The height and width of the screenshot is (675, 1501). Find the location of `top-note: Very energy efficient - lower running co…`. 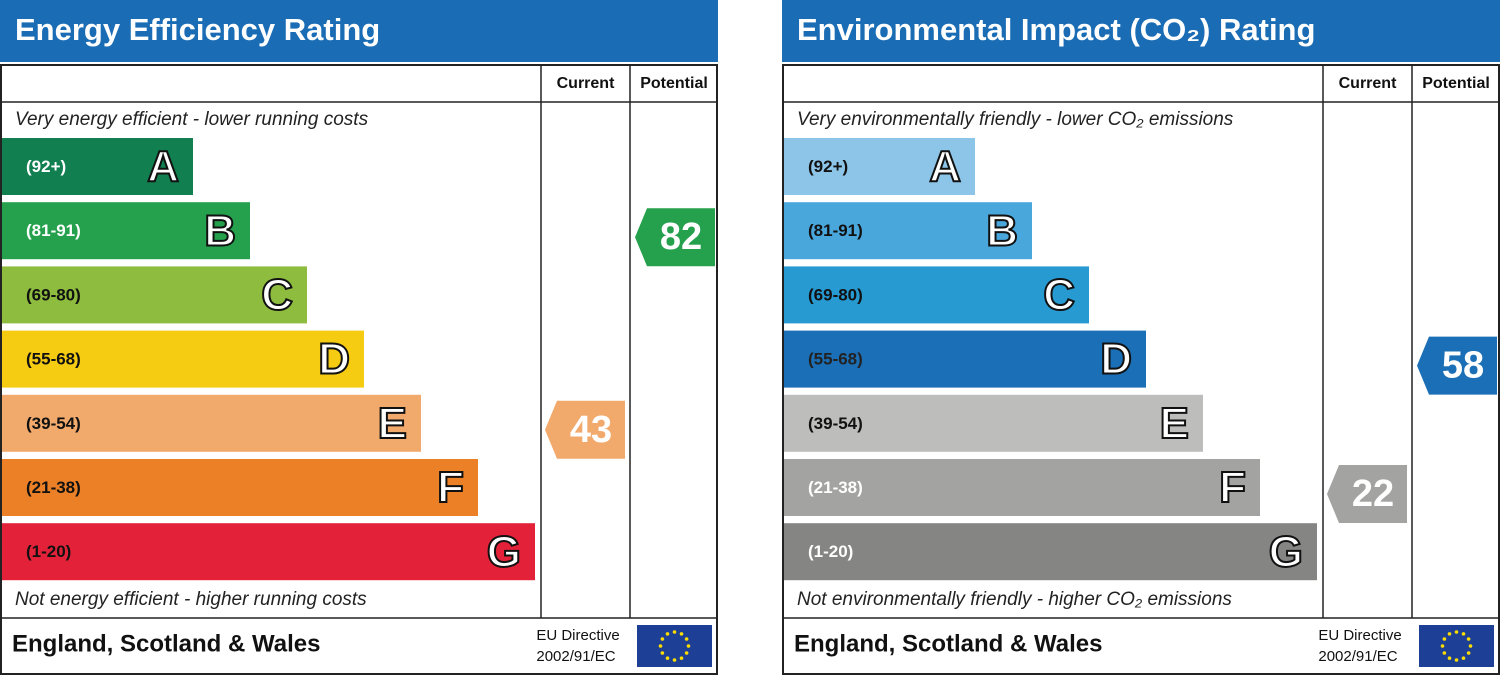

top-note: Very energy efficient - lower running co… is located at coordinates (192, 119).